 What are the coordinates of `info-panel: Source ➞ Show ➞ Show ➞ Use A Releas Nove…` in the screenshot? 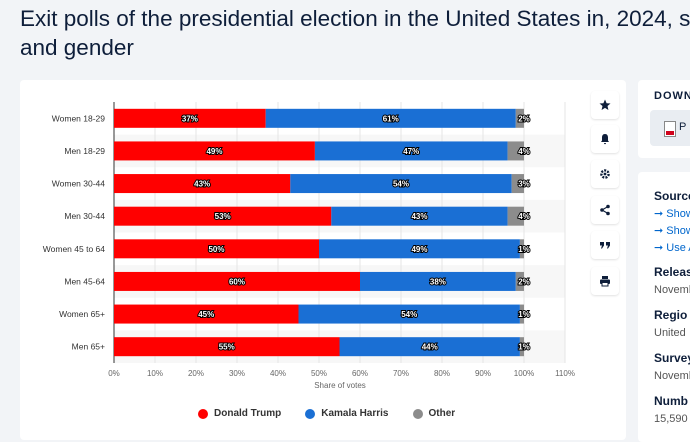 It's located at (664, 307).